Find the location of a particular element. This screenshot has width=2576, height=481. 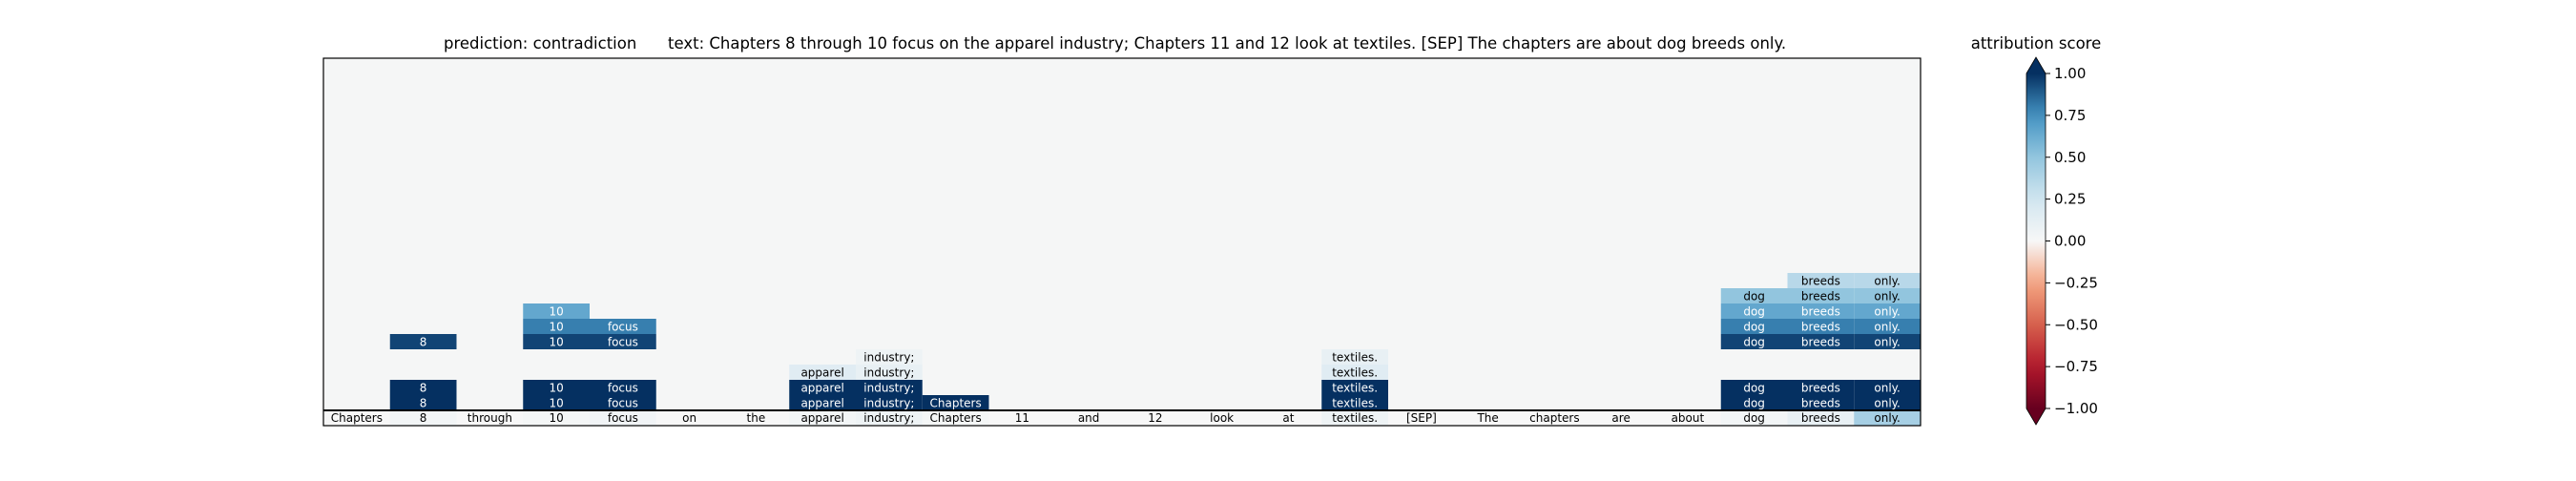

colorbar-tick-label: −1.00 is located at coordinates (2076, 409).